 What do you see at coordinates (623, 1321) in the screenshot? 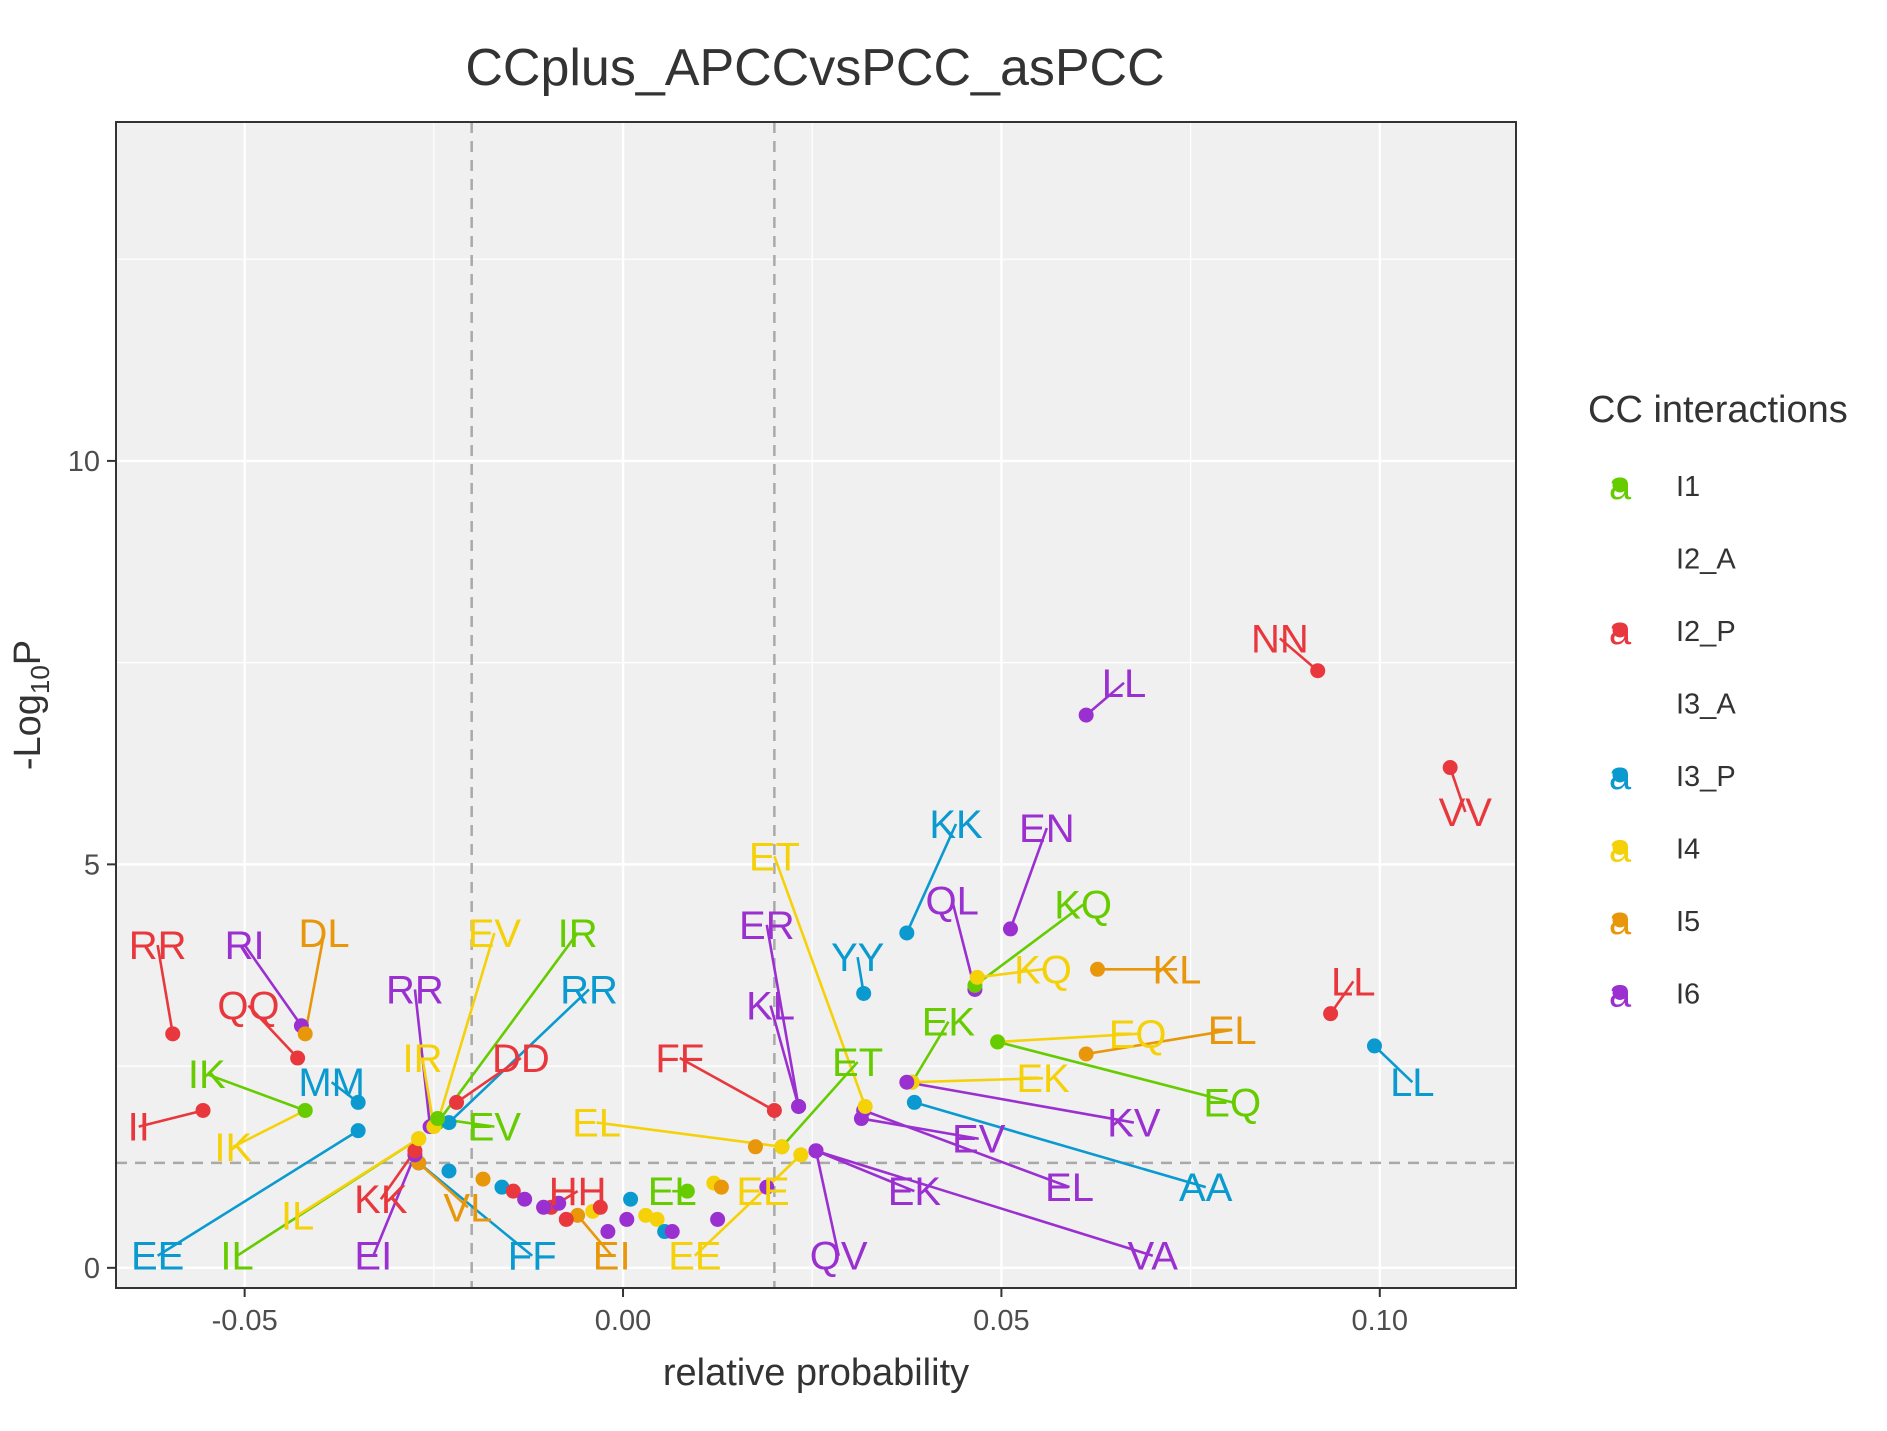
I see `x-tick-label: 0.00` at bounding box center [623, 1321].